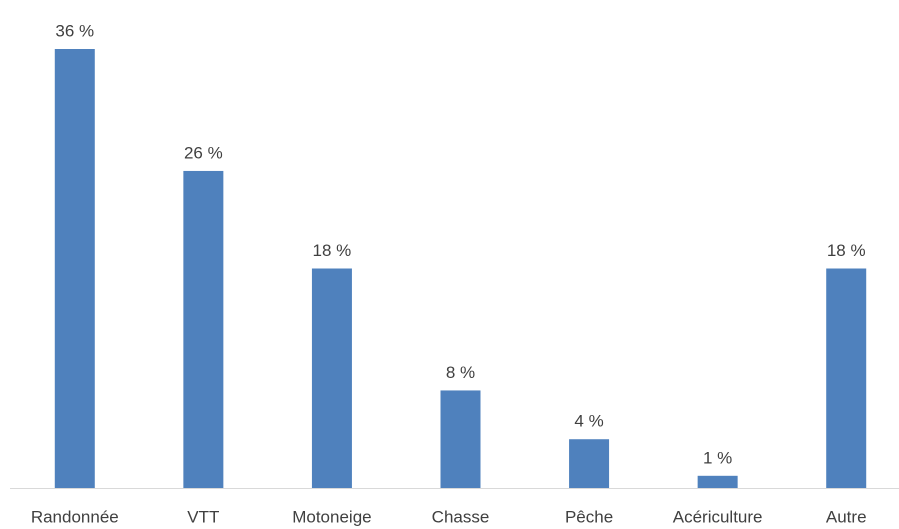  Describe the element at coordinates (588, 421) in the screenshot. I see `data-label: 4 %` at that location.